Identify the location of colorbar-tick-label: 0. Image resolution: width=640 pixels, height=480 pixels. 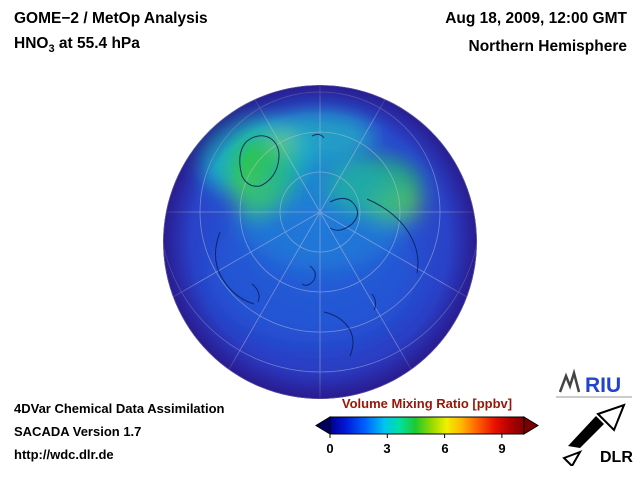
(330, 448).